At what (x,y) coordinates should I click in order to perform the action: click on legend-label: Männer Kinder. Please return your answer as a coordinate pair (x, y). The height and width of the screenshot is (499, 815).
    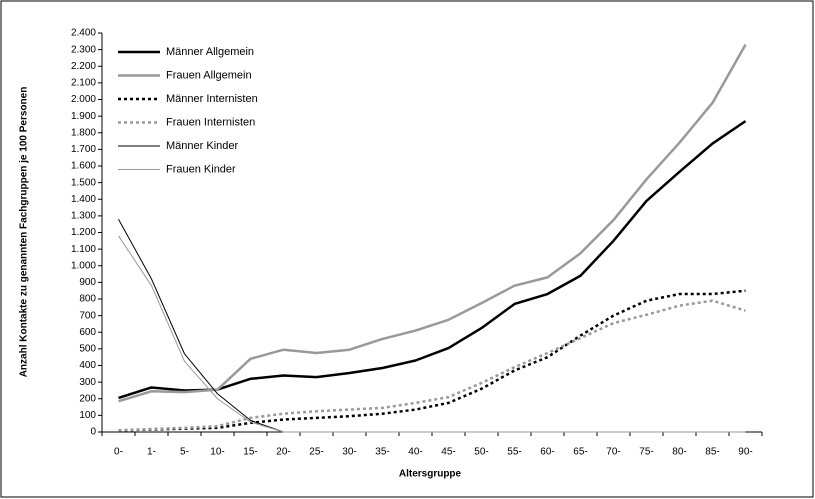
    Looking at the image, I should click on (202, 146).